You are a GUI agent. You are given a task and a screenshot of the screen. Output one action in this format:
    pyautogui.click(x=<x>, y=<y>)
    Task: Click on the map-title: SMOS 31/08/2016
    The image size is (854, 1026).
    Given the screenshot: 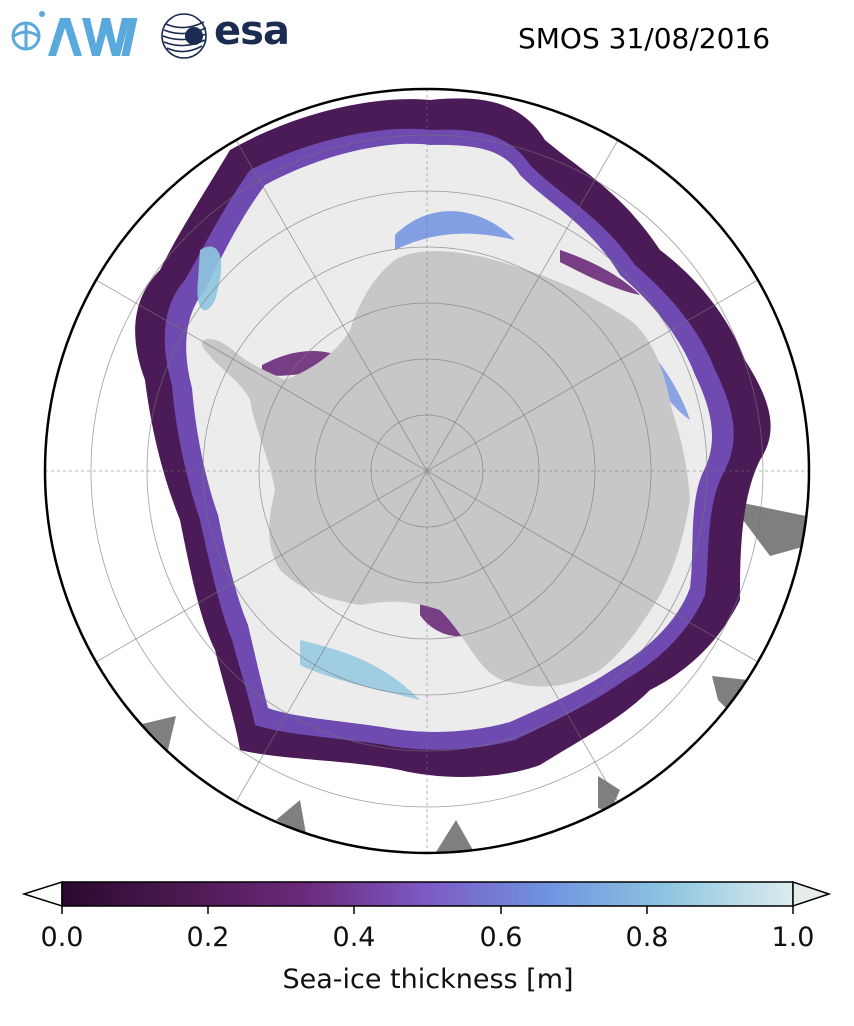 What is the action you would take?
    pyautogui.click(x=644, y=38)
    